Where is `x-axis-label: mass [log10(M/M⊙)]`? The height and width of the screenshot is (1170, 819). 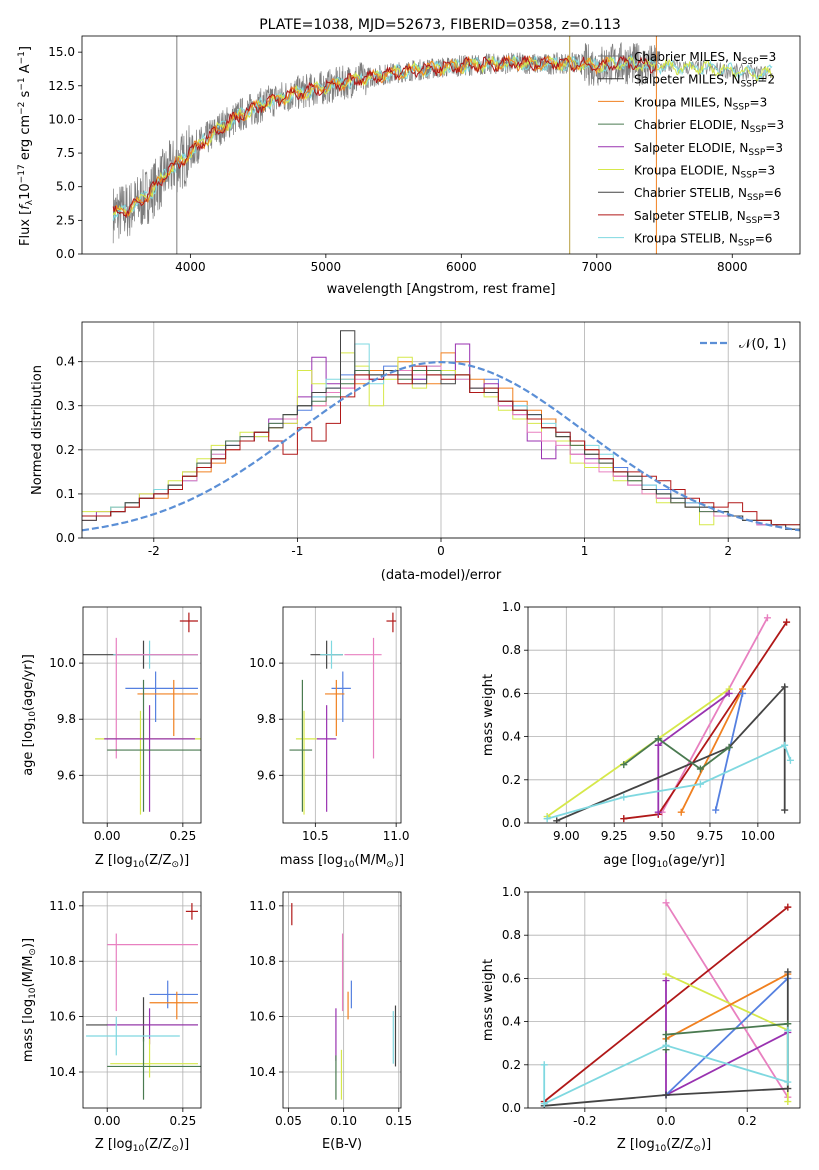 x-axis-label: mass [log10(M/M⊙)] is located at coordinates (342, 861).